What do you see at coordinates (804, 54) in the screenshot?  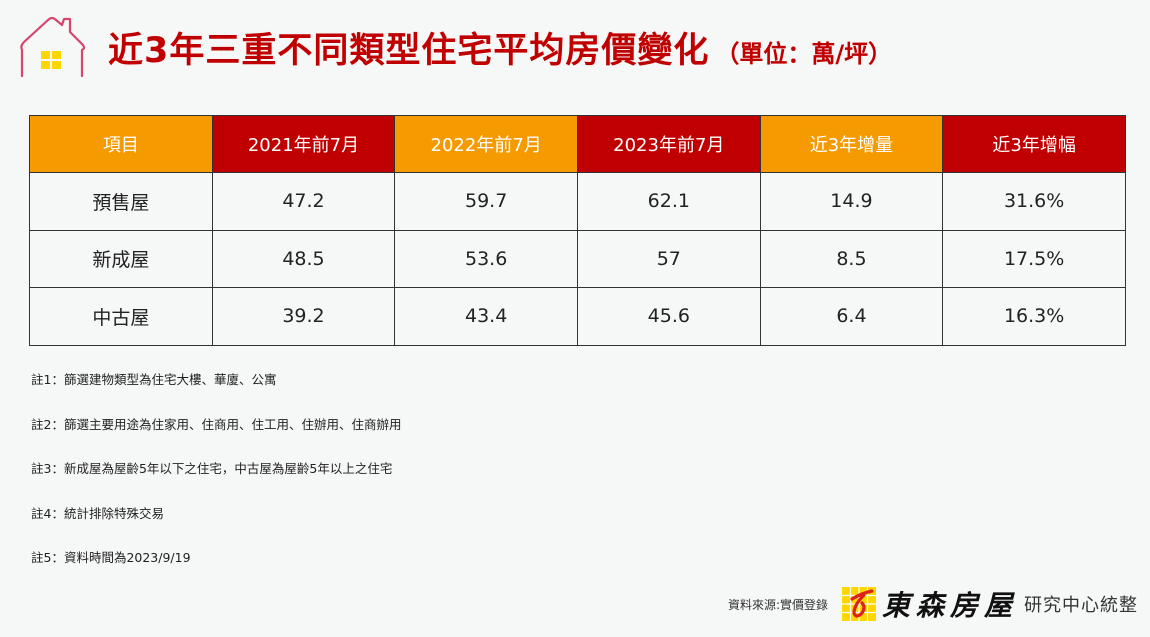 I see `title-unit: （單位：萬/坪）` at bounding box center [804, 54].